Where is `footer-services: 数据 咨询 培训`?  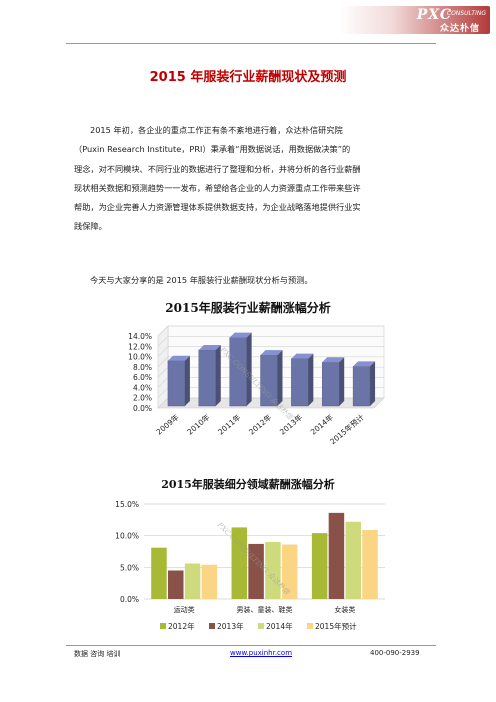 footer-services: 数据 咨询 培训 is located at coordinates (97, 654).